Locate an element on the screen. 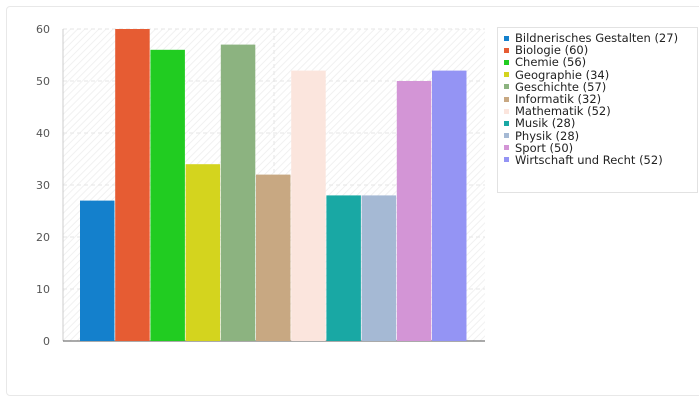  legend-item: Musik (28) is located at coordinates (600, 123).